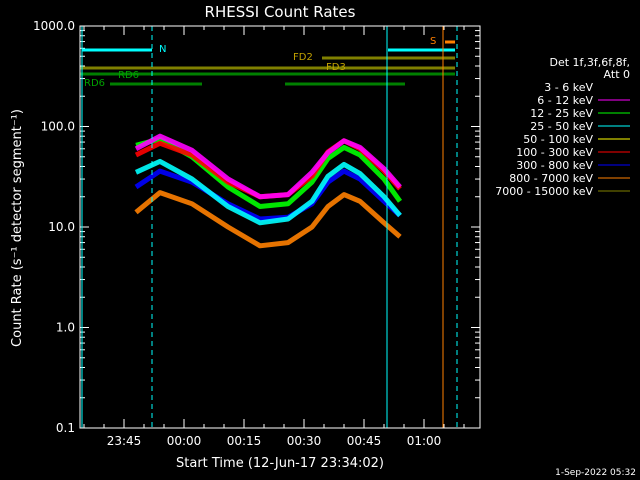  Describe the element at coordinates (424, 441) in the screenshot. I see `x-tick-label: 01:00` at that location.